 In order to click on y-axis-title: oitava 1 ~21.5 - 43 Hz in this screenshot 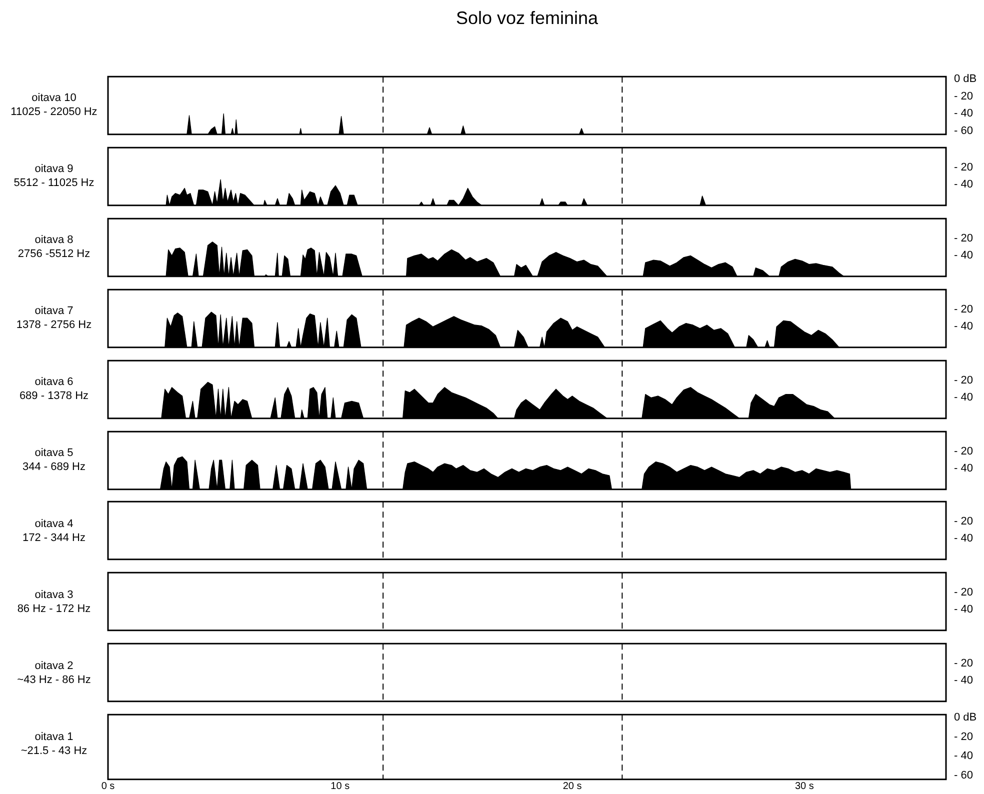, I will do `click(54, 744)`.